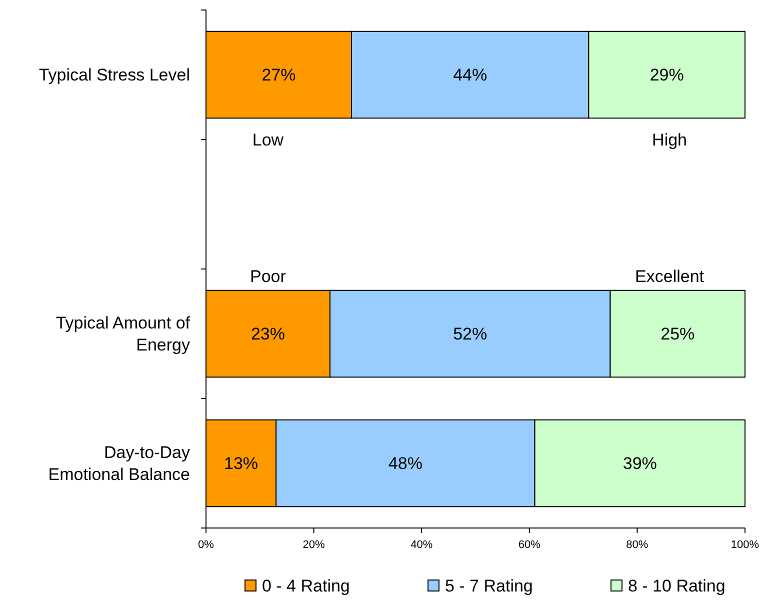 Image resolution: width=762 pixels, height=600 pixels. I want to click on x-tick-label: 40%, so click(421, 545).